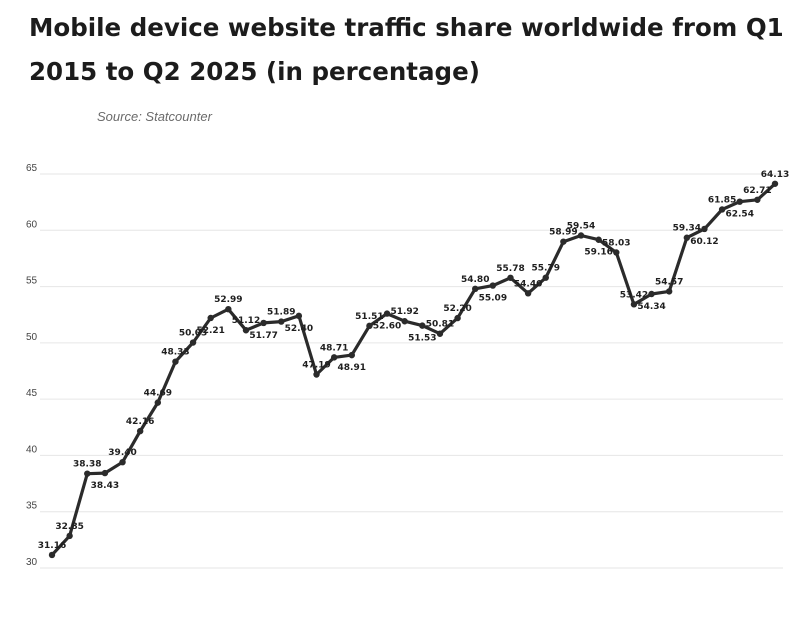  Describe the element at coordinates (175, 353) in the screenshot. I see `data-label: 48.33` at that location.